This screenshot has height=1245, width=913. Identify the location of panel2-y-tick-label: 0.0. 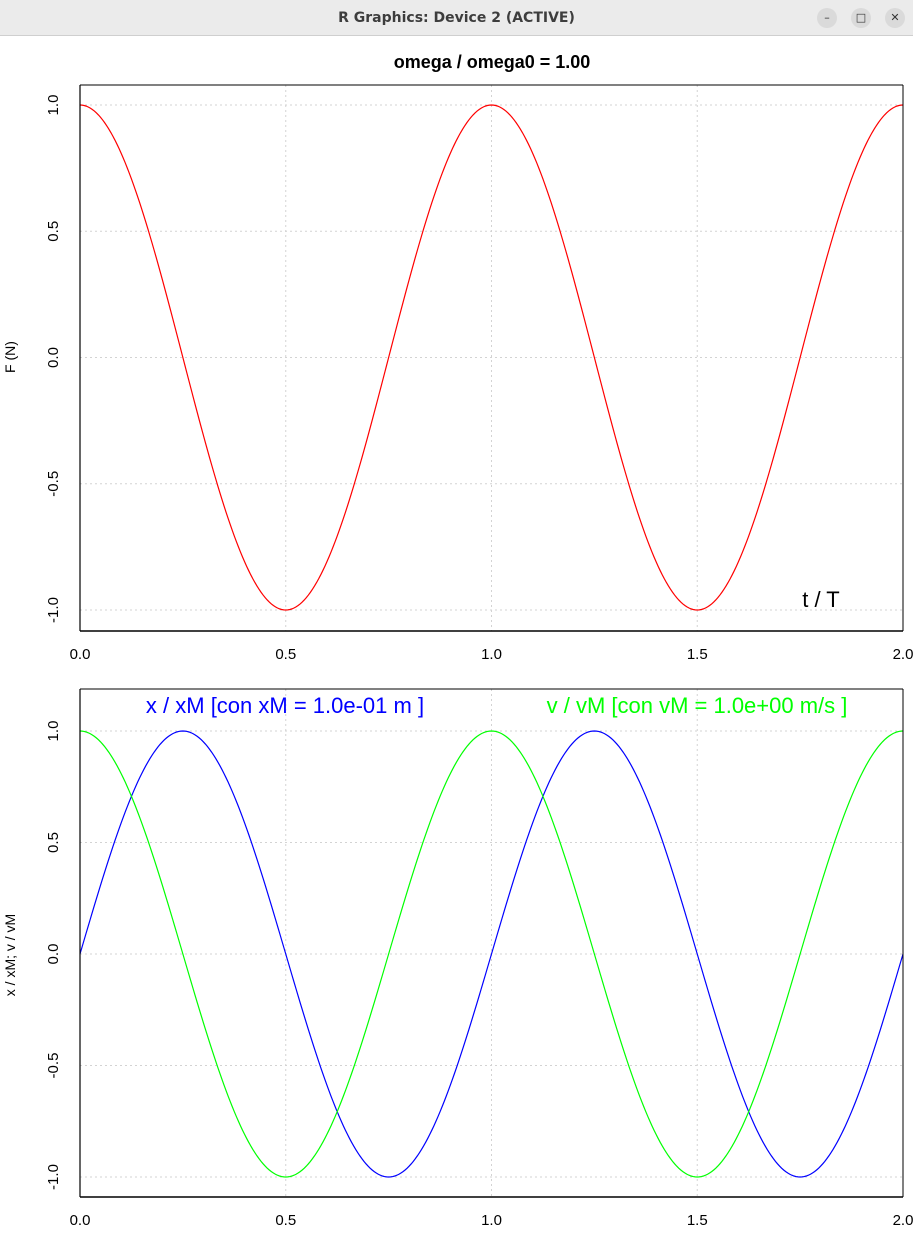
(53, 954).